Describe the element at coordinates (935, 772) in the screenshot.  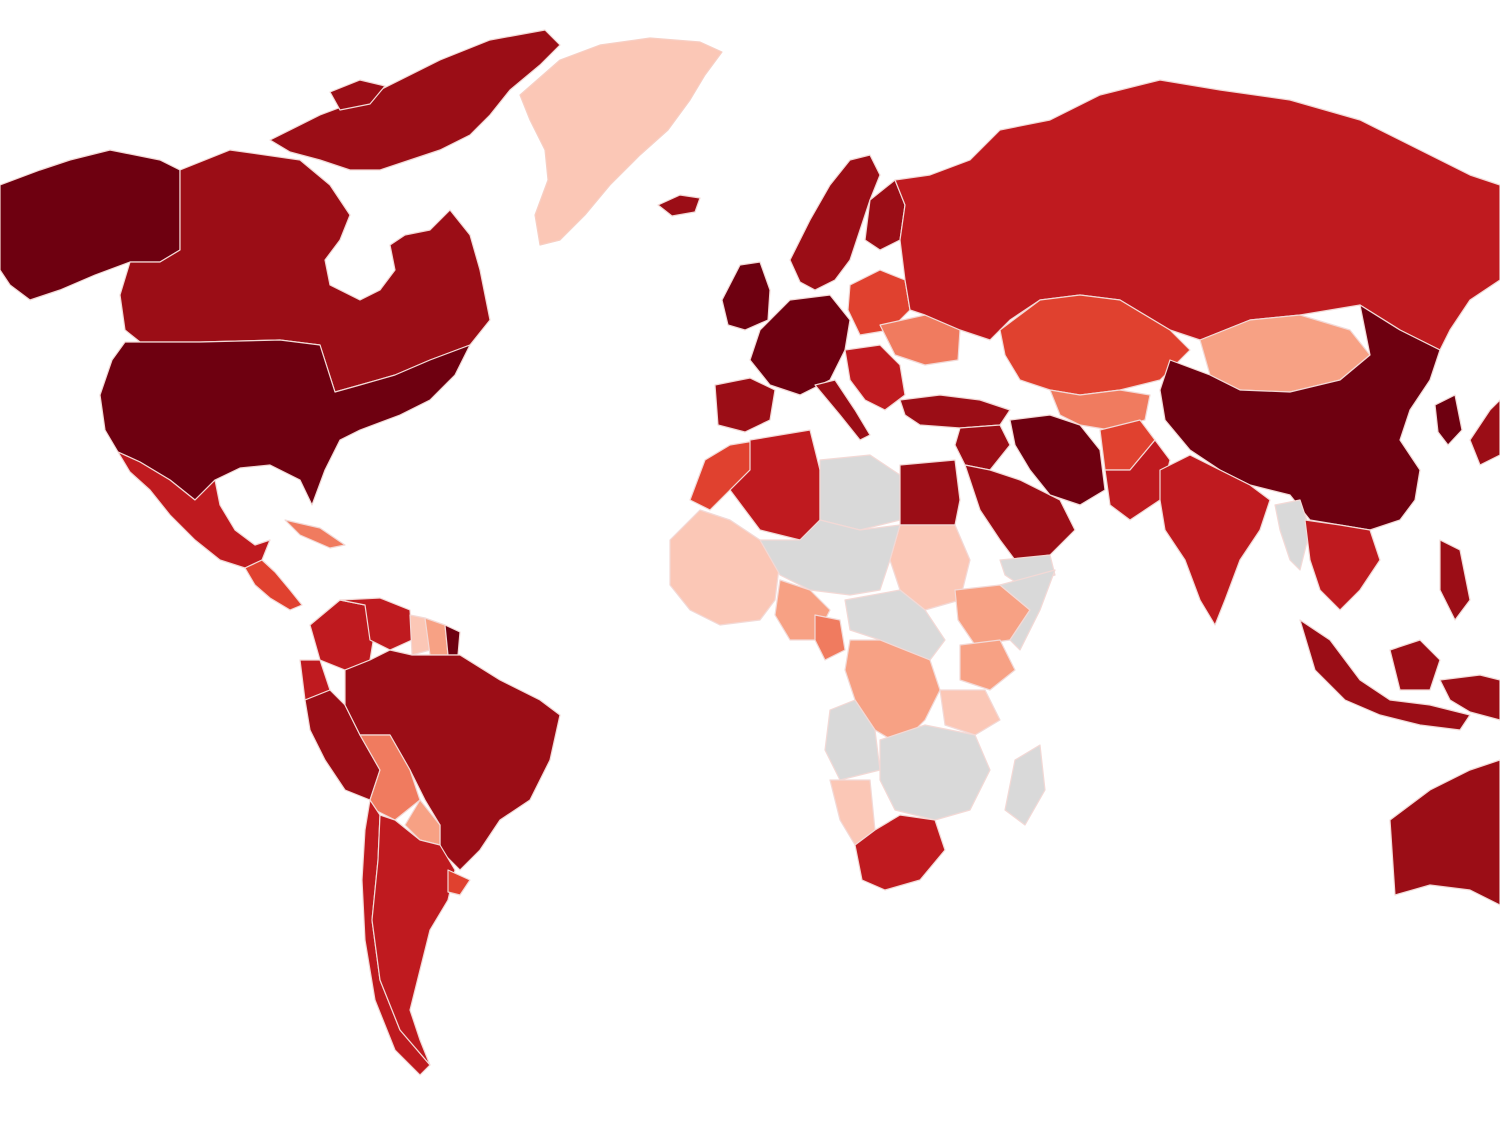
I see `region-southern-central-africa` at that location.